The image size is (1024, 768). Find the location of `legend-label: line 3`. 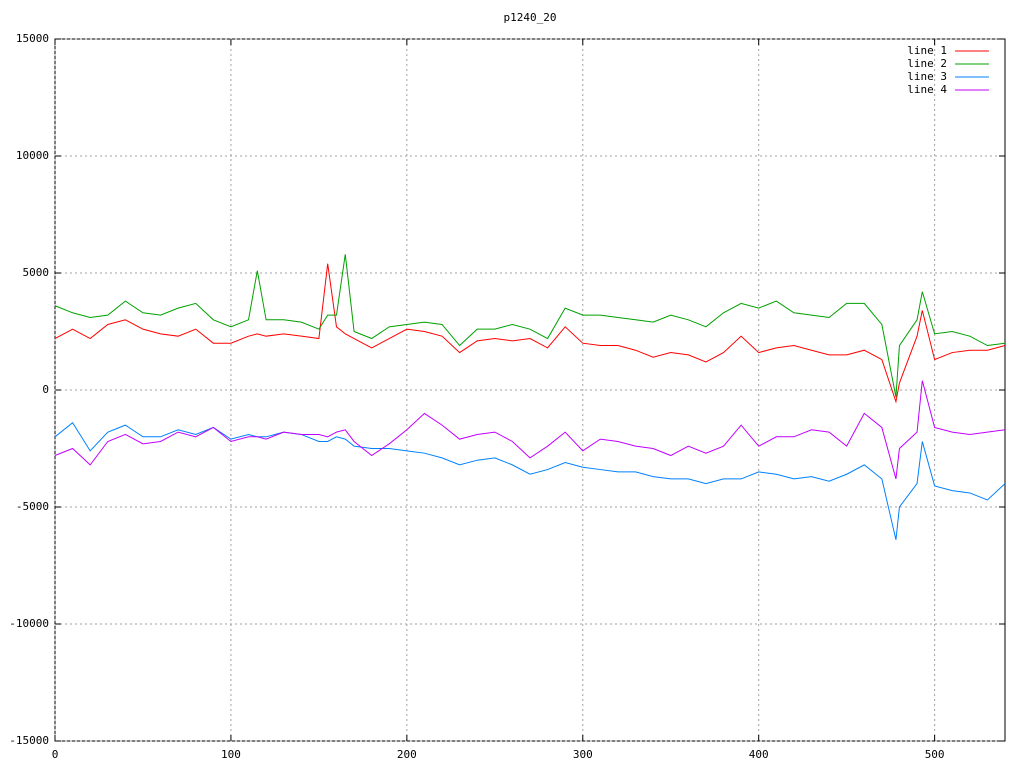

legend-label: line 3 is located at coordinates (927, 76).